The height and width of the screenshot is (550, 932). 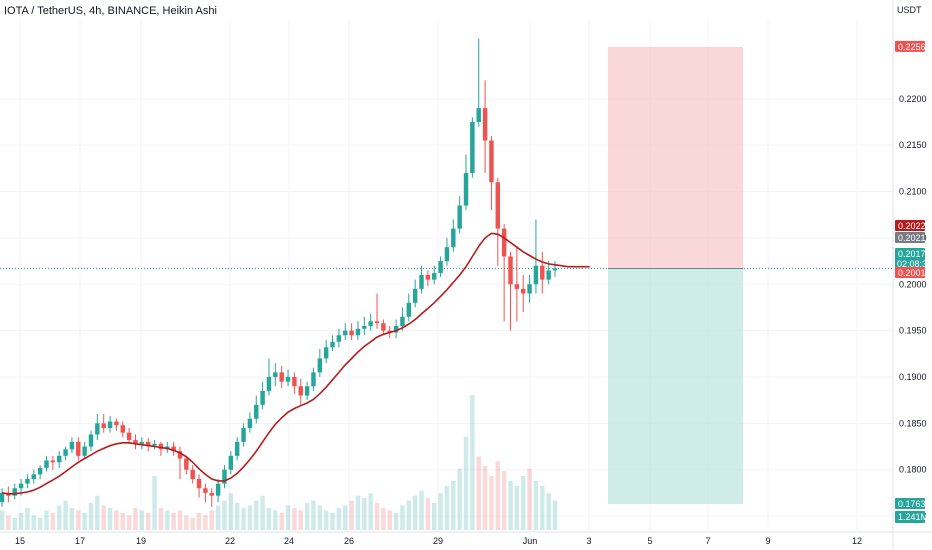 I want to click on x-tick-label: 24, so click(x=289, y=541).